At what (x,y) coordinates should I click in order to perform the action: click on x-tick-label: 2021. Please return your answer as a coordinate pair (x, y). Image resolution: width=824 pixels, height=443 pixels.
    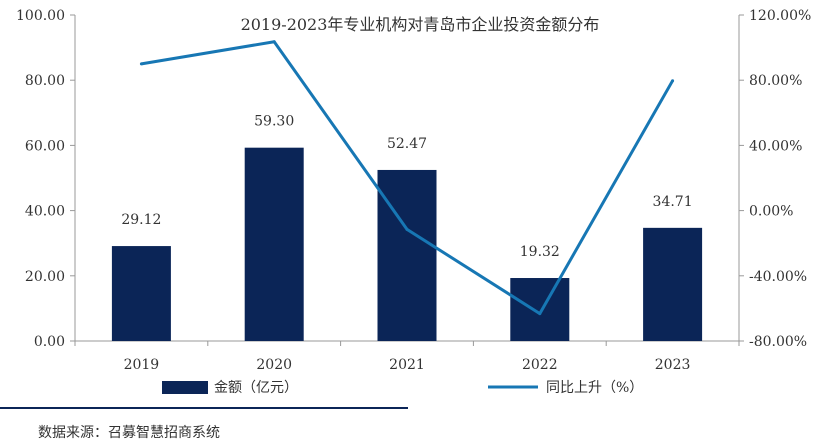
    Looking at the image, I should click on (407, 365).